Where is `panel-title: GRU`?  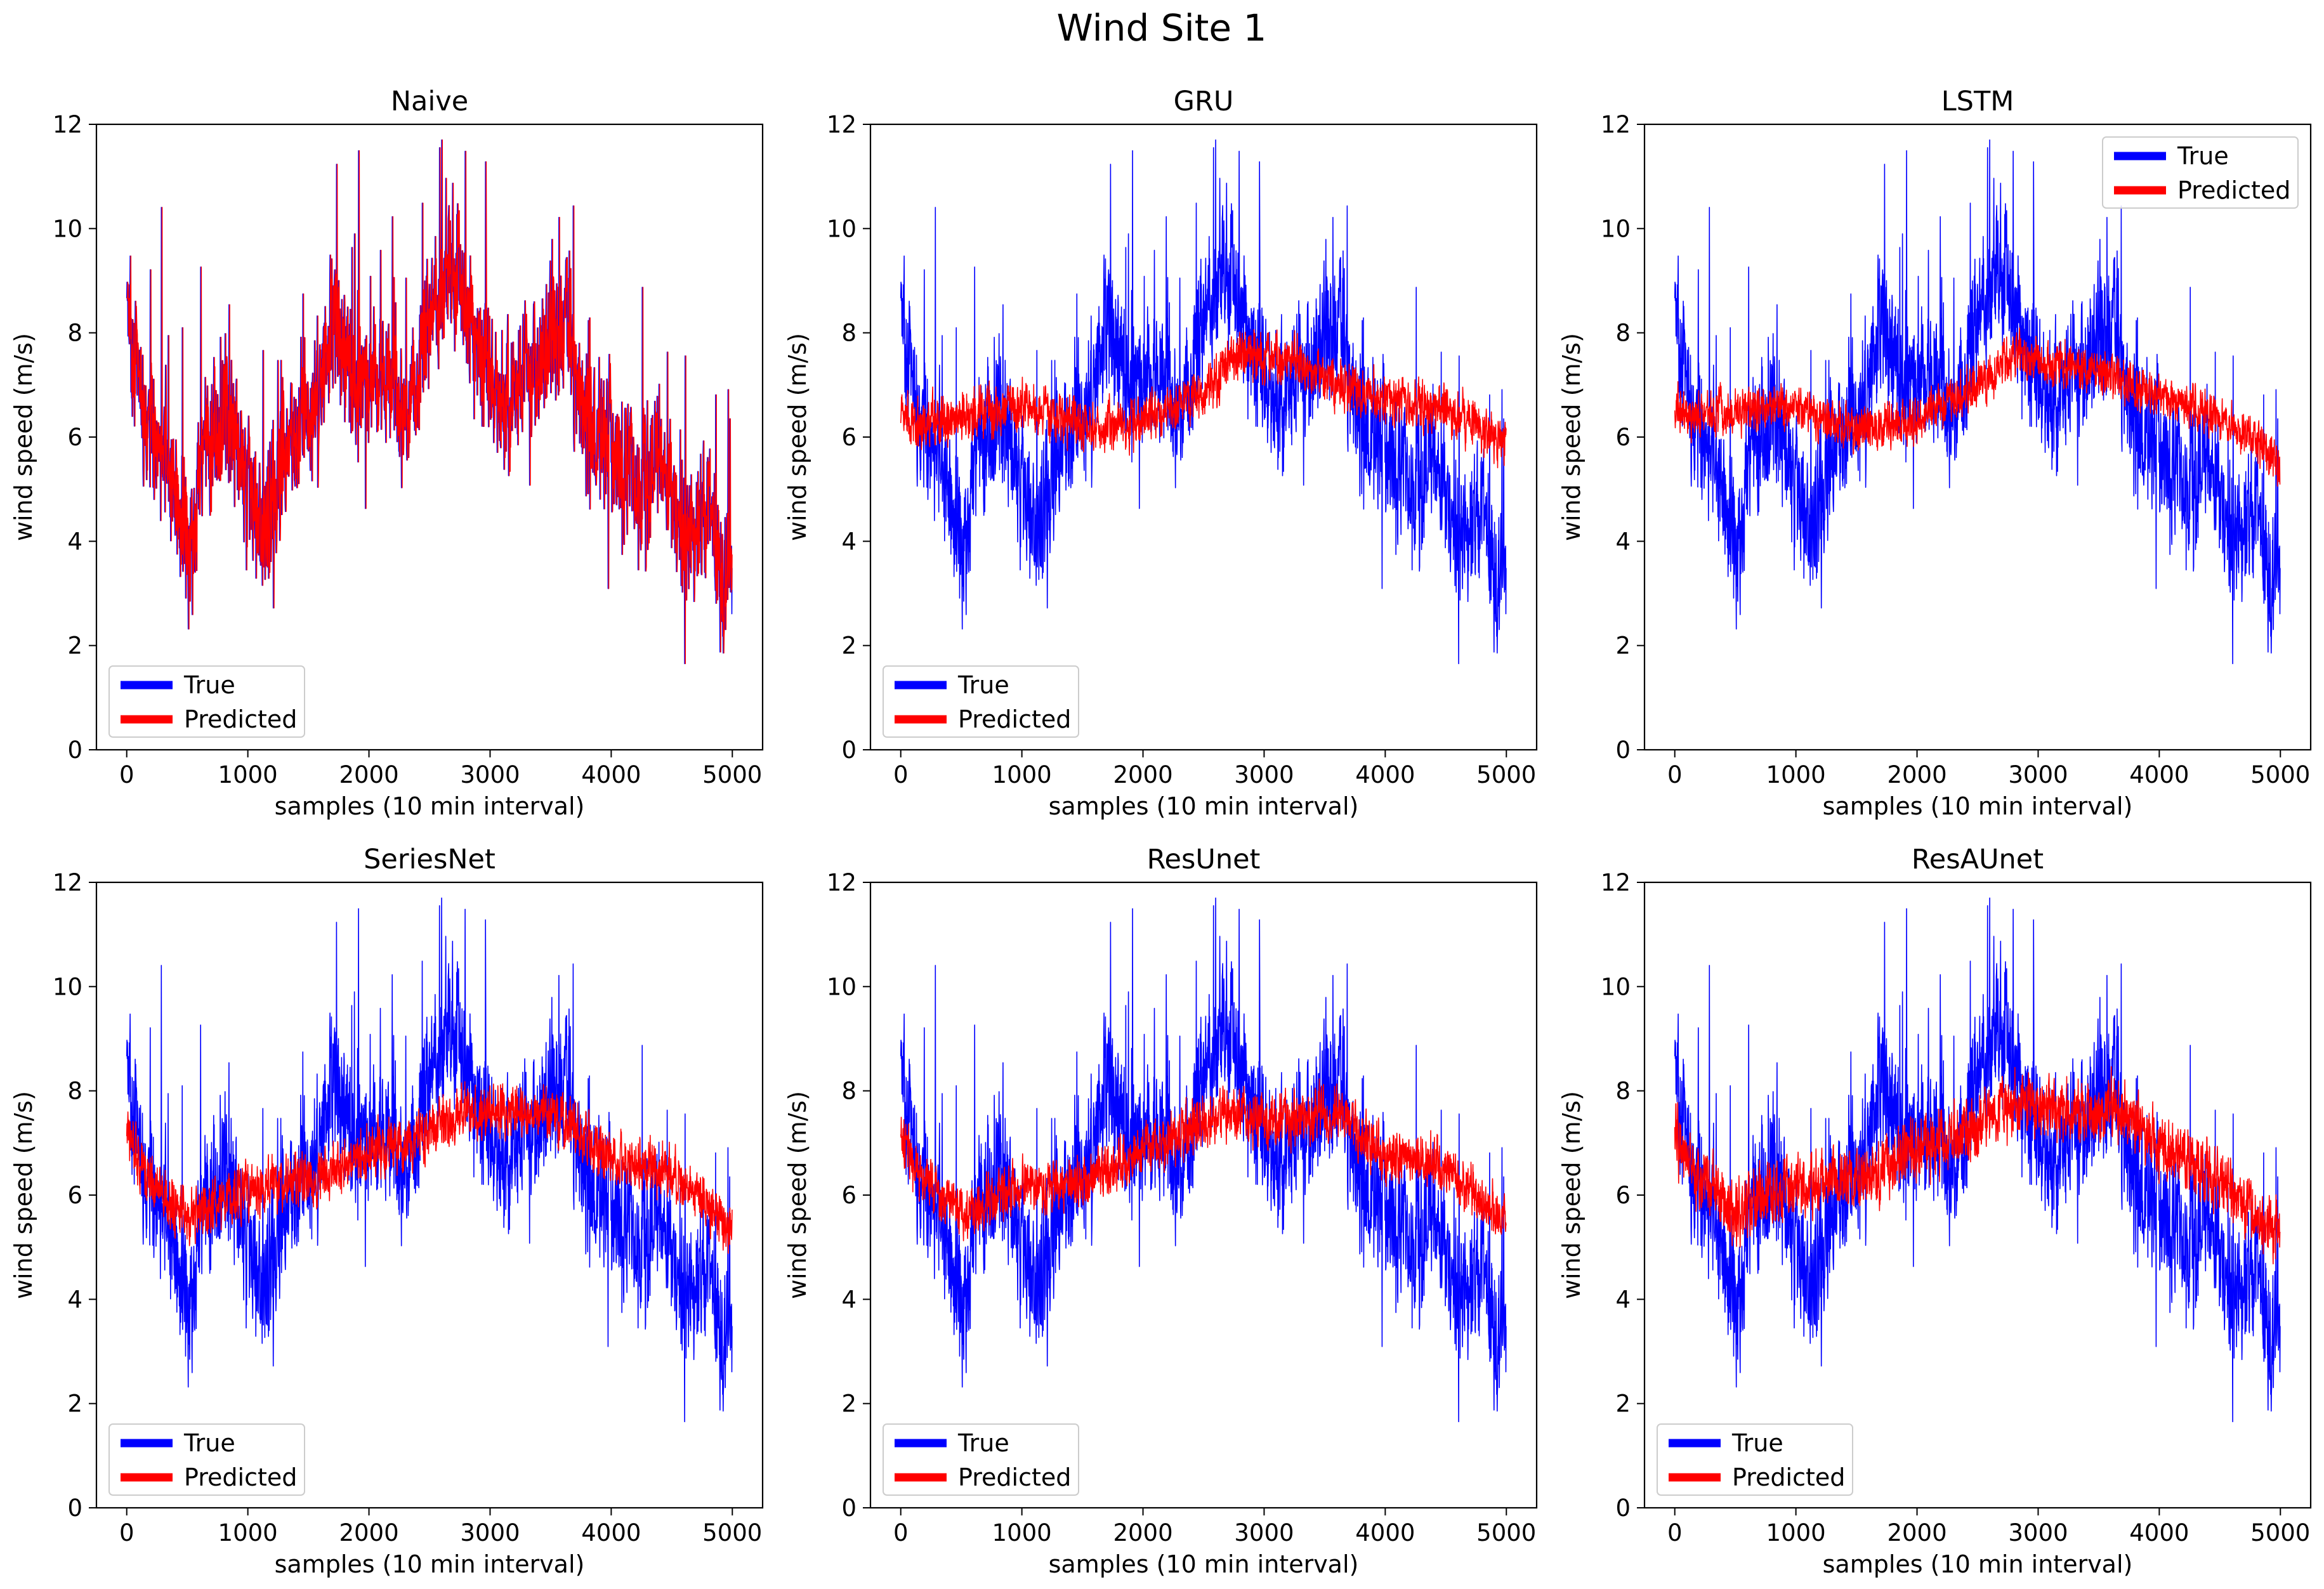
panel-title: GRU is located at coordinates (1204, 101).